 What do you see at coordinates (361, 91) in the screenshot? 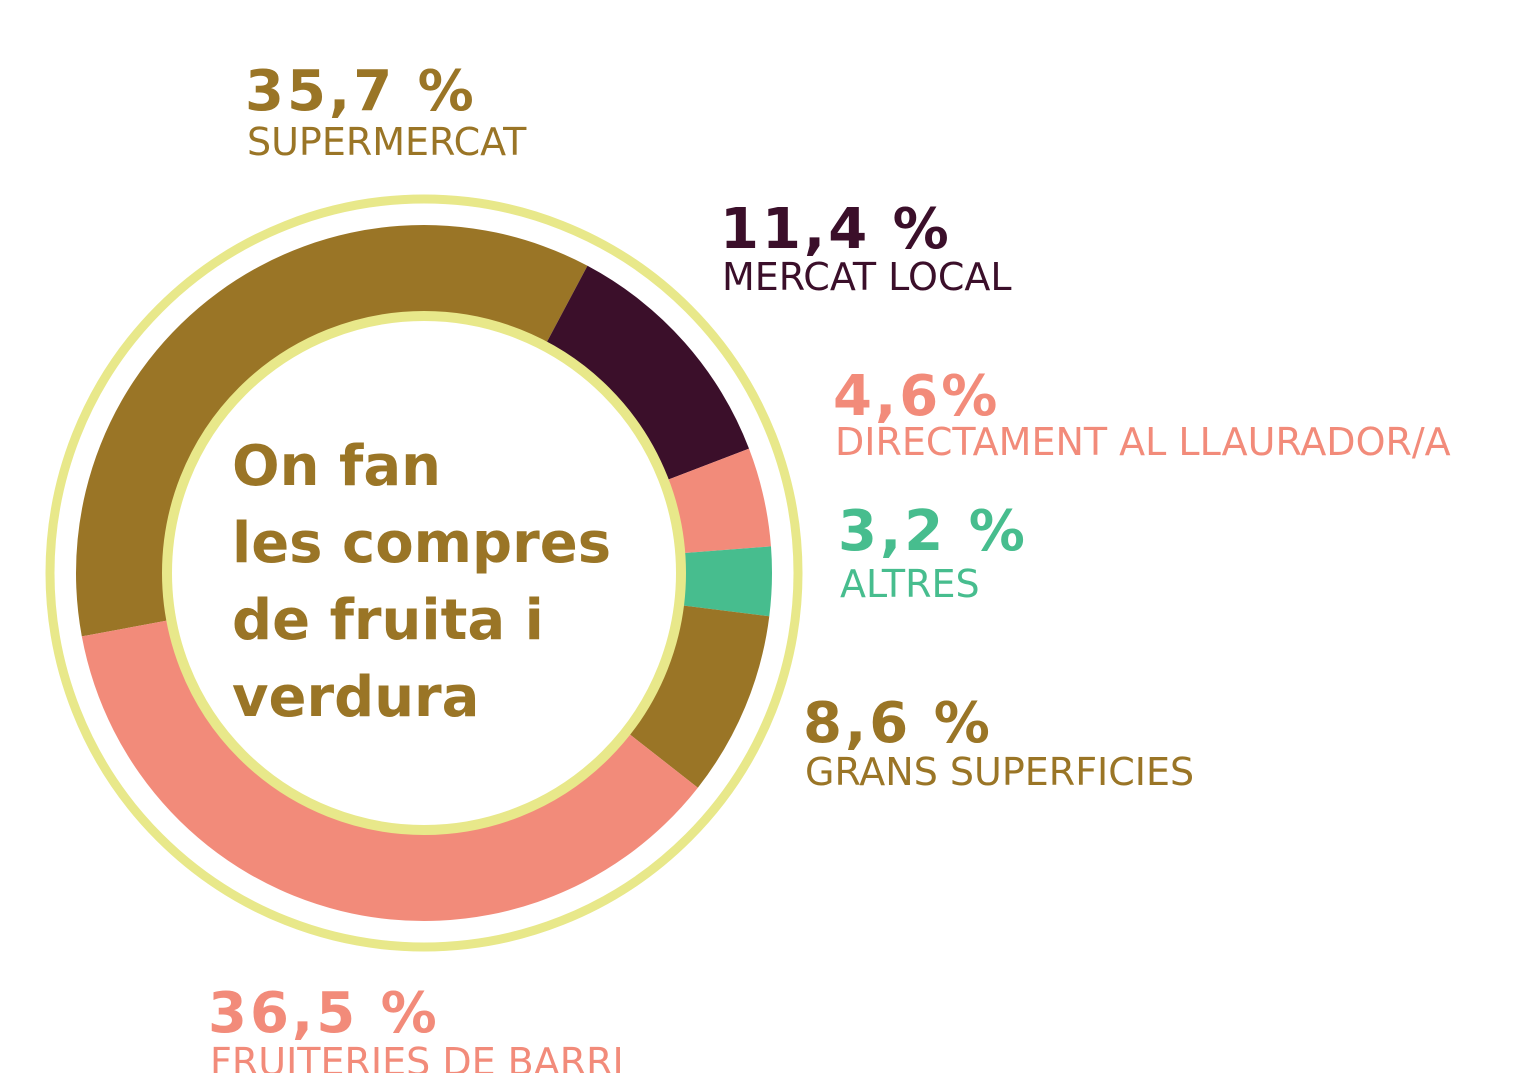
I see `value-label: 35,7 %` at bounding box center [361, 91].